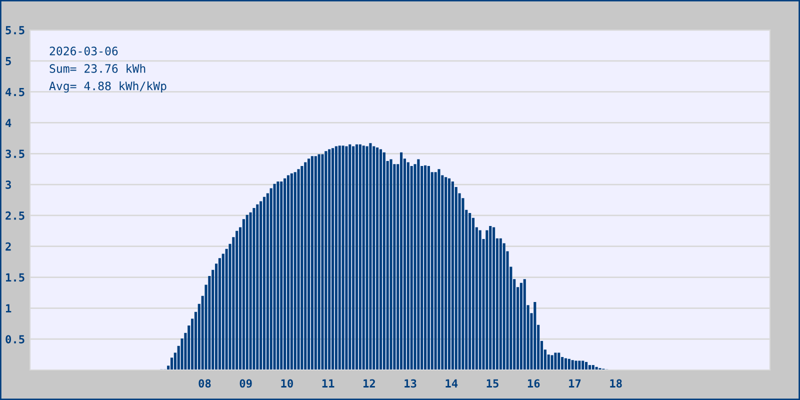  Describe the element at coordinates (204, 383) in the screenshot. I see `x-tick-label: 08` at that location.